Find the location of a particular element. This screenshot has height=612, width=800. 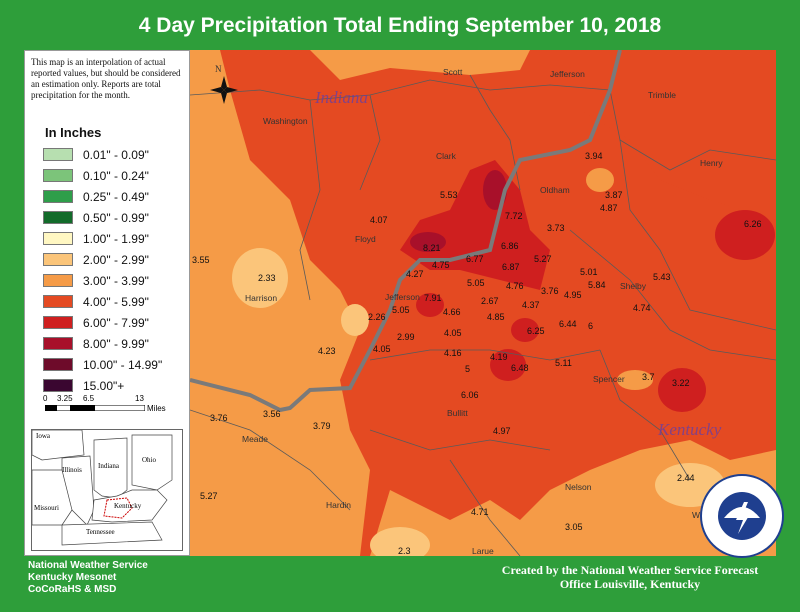

precip-value: 5.01 is located at coordinates (589, 272).